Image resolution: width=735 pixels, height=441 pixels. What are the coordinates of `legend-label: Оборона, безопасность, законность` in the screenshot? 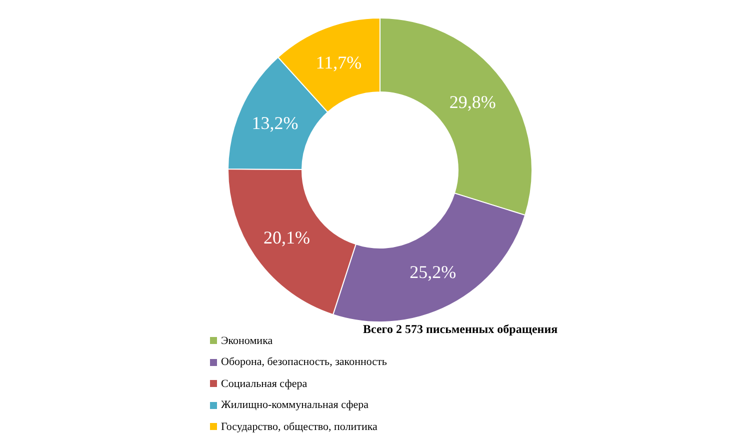 It's located at (304, 362).